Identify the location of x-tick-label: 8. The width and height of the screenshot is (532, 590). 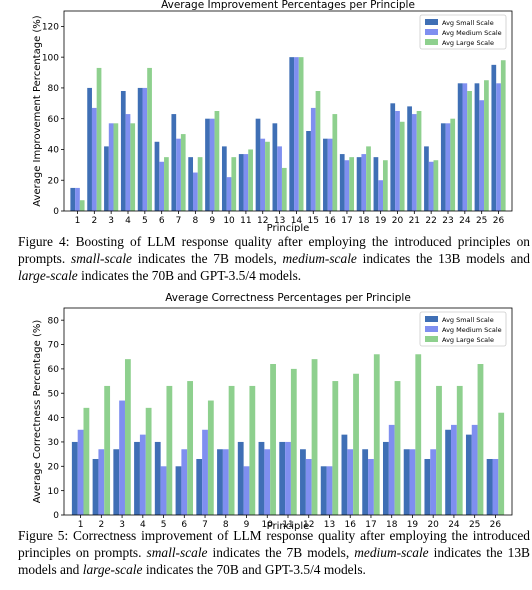
(196, 221).